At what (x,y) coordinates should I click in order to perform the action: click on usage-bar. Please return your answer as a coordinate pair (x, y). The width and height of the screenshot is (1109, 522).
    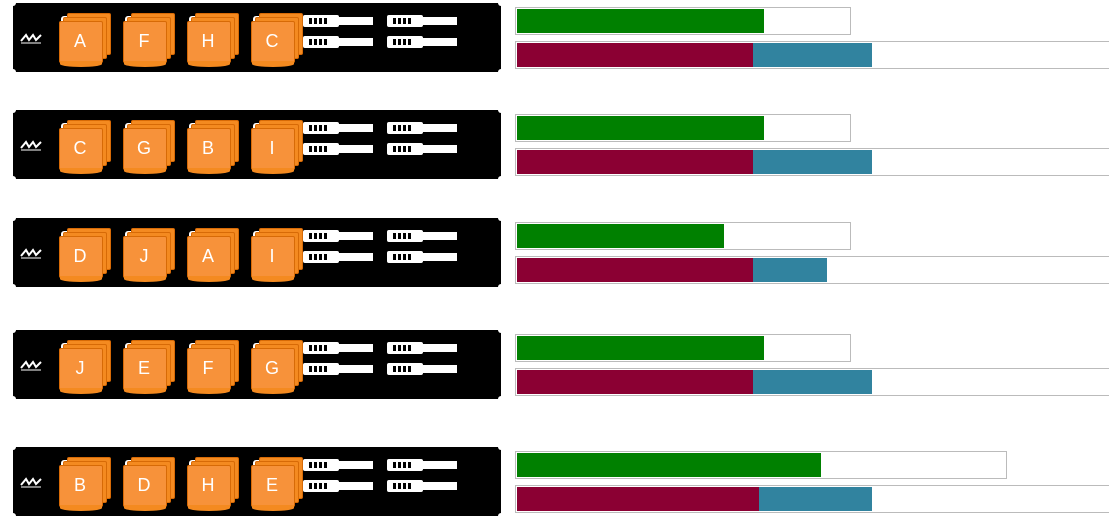
    Looking at the image, I should click on (761, 465).